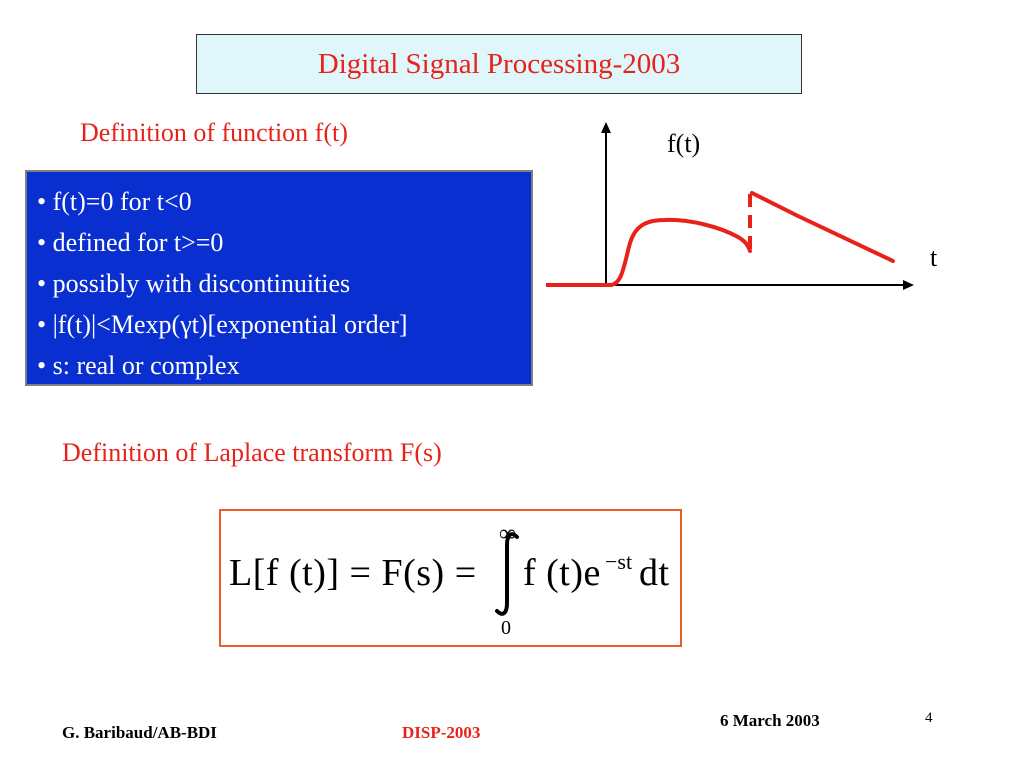 Image resolution: width=1024 pixels, height=768 pixels. What do you see at coordinates (929, 718) in the screenshot?
I see `footer-page-number: 4` at bounding box center [929, 718].